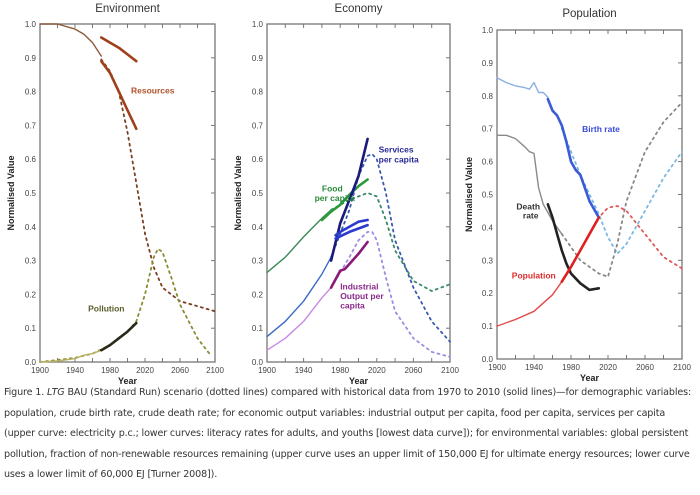 The image size is (700, 495). What do you see at coordinates (601, 129) in the screenshot?
I see `annotation-birth-rate: Birth rate` at bounding box center [601, 129].